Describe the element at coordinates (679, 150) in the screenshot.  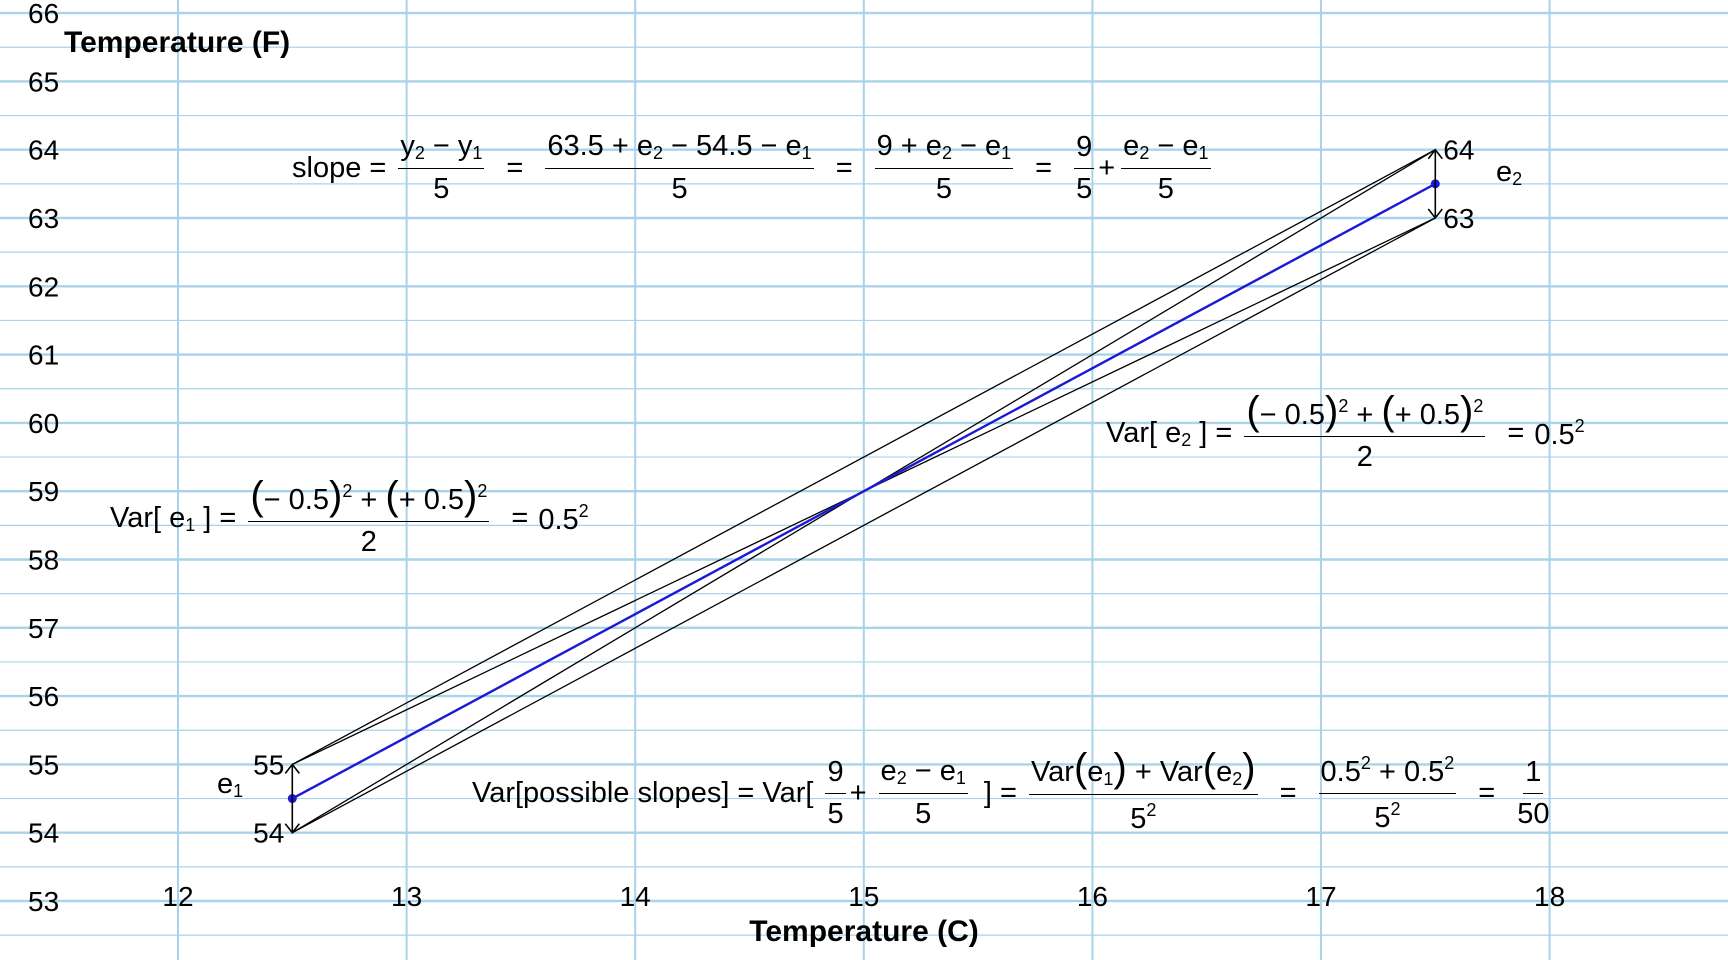
I see `slope-frac-2-num: 63.5 + e2 − 54.5 − e1` at that location.